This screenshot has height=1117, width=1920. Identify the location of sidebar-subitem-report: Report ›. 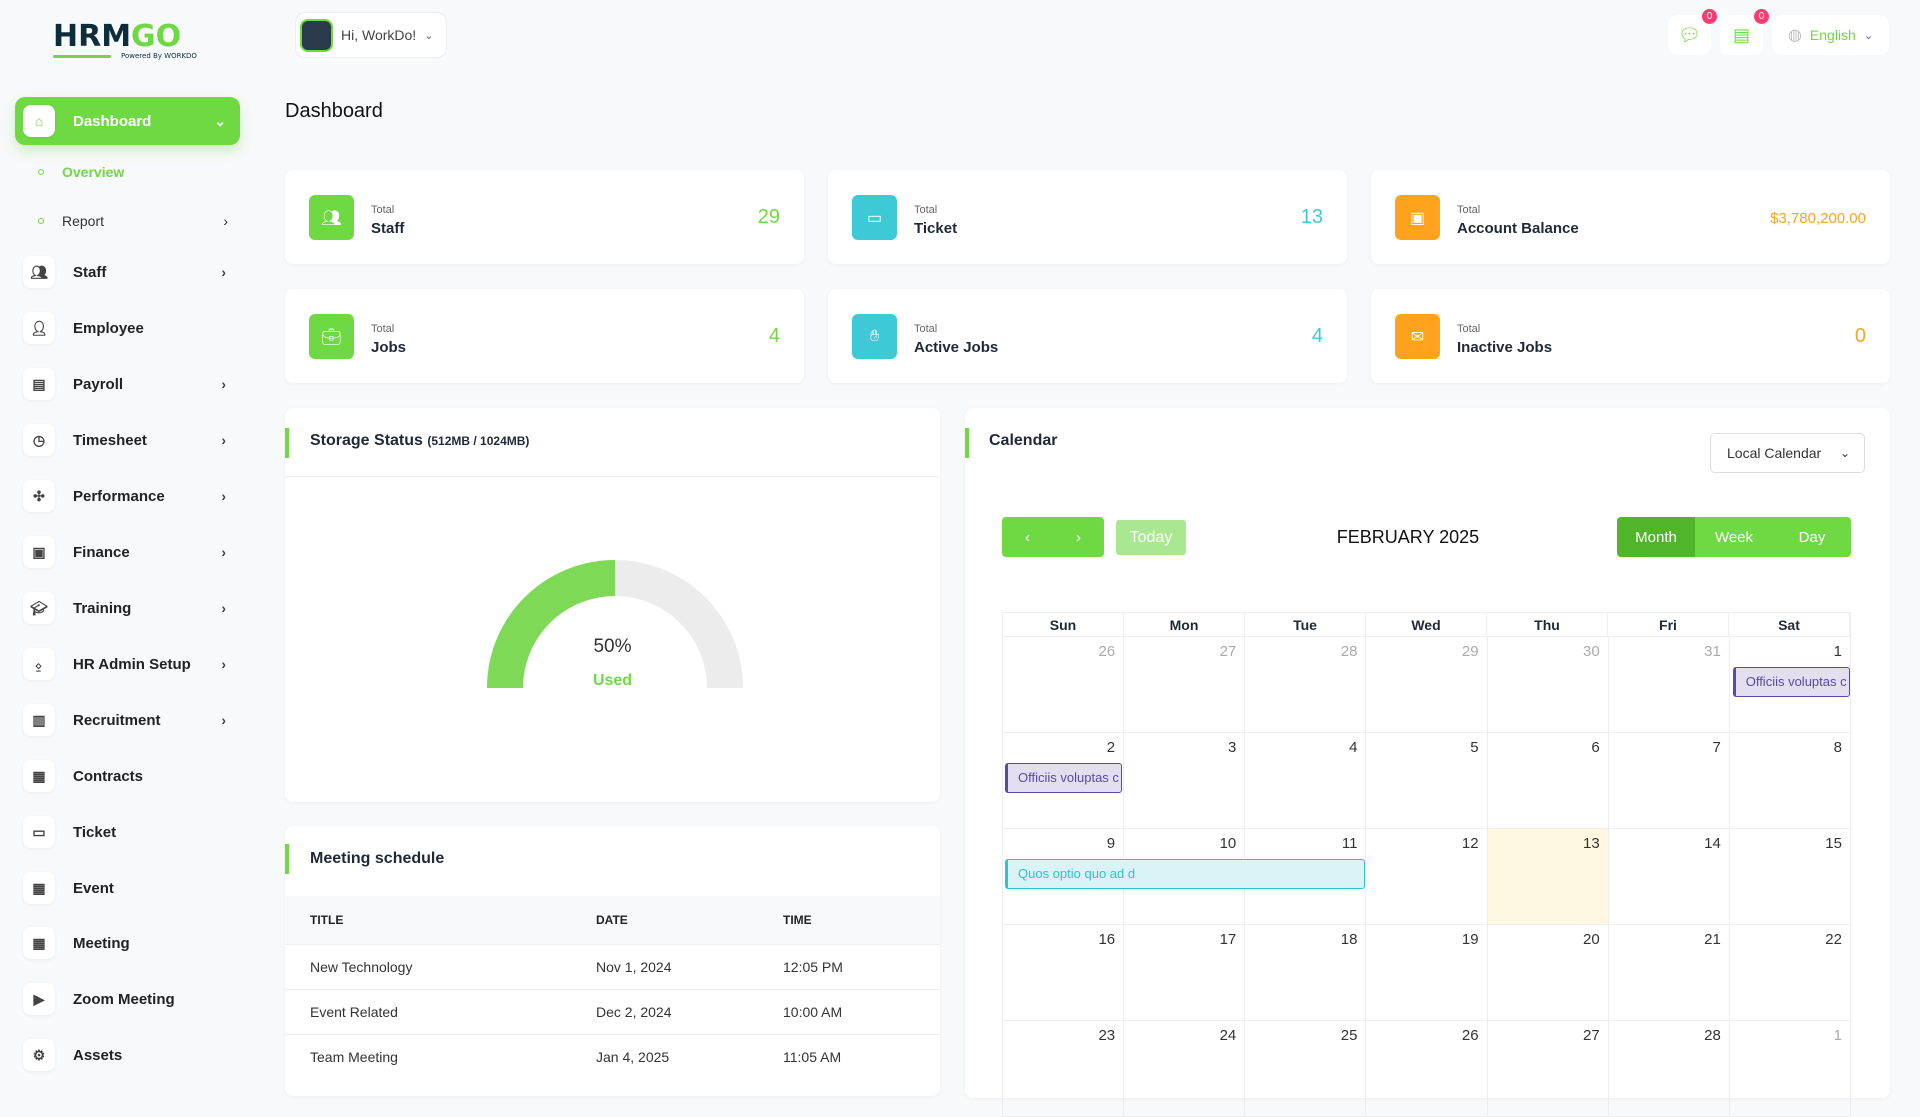
(133, 221).